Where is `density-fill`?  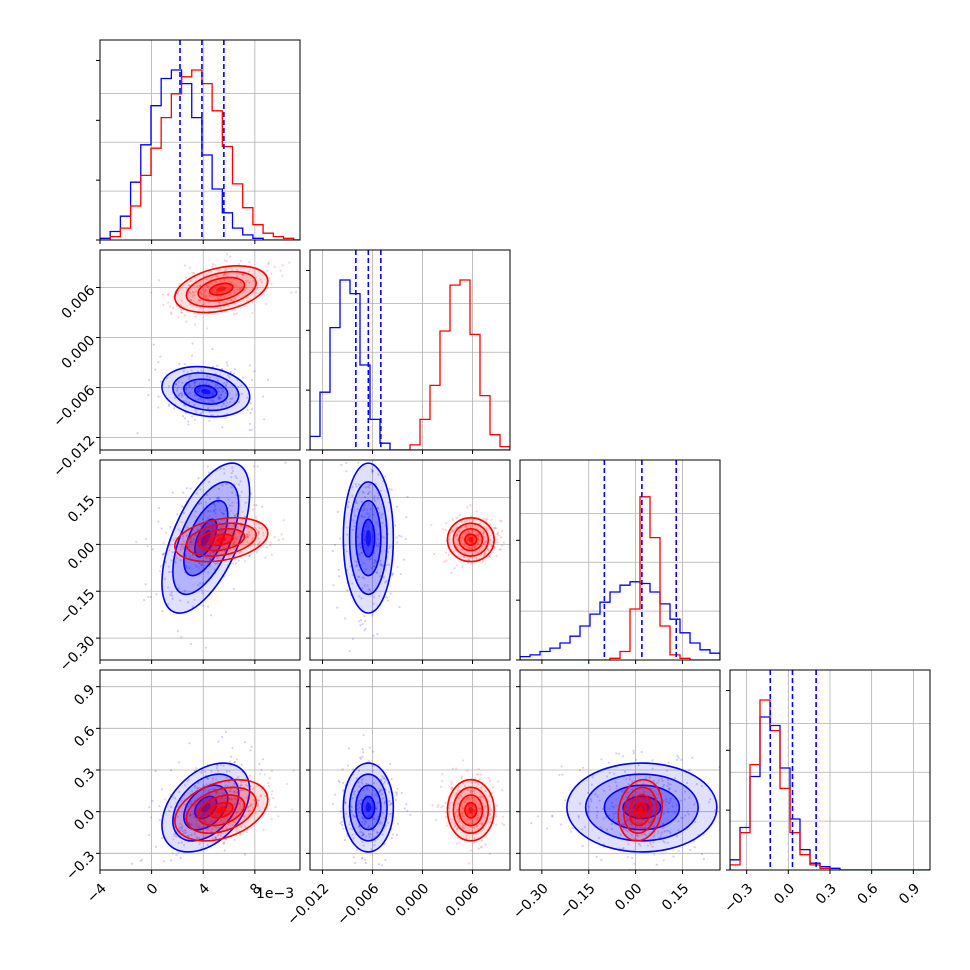 density-fill is located at coordinates (368, 538).